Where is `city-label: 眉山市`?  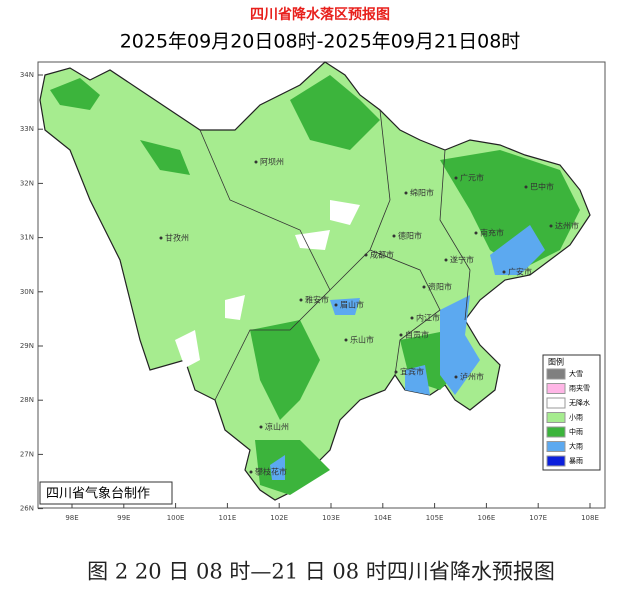 city-label: 眉山市 is located at coordinates (352, 305).